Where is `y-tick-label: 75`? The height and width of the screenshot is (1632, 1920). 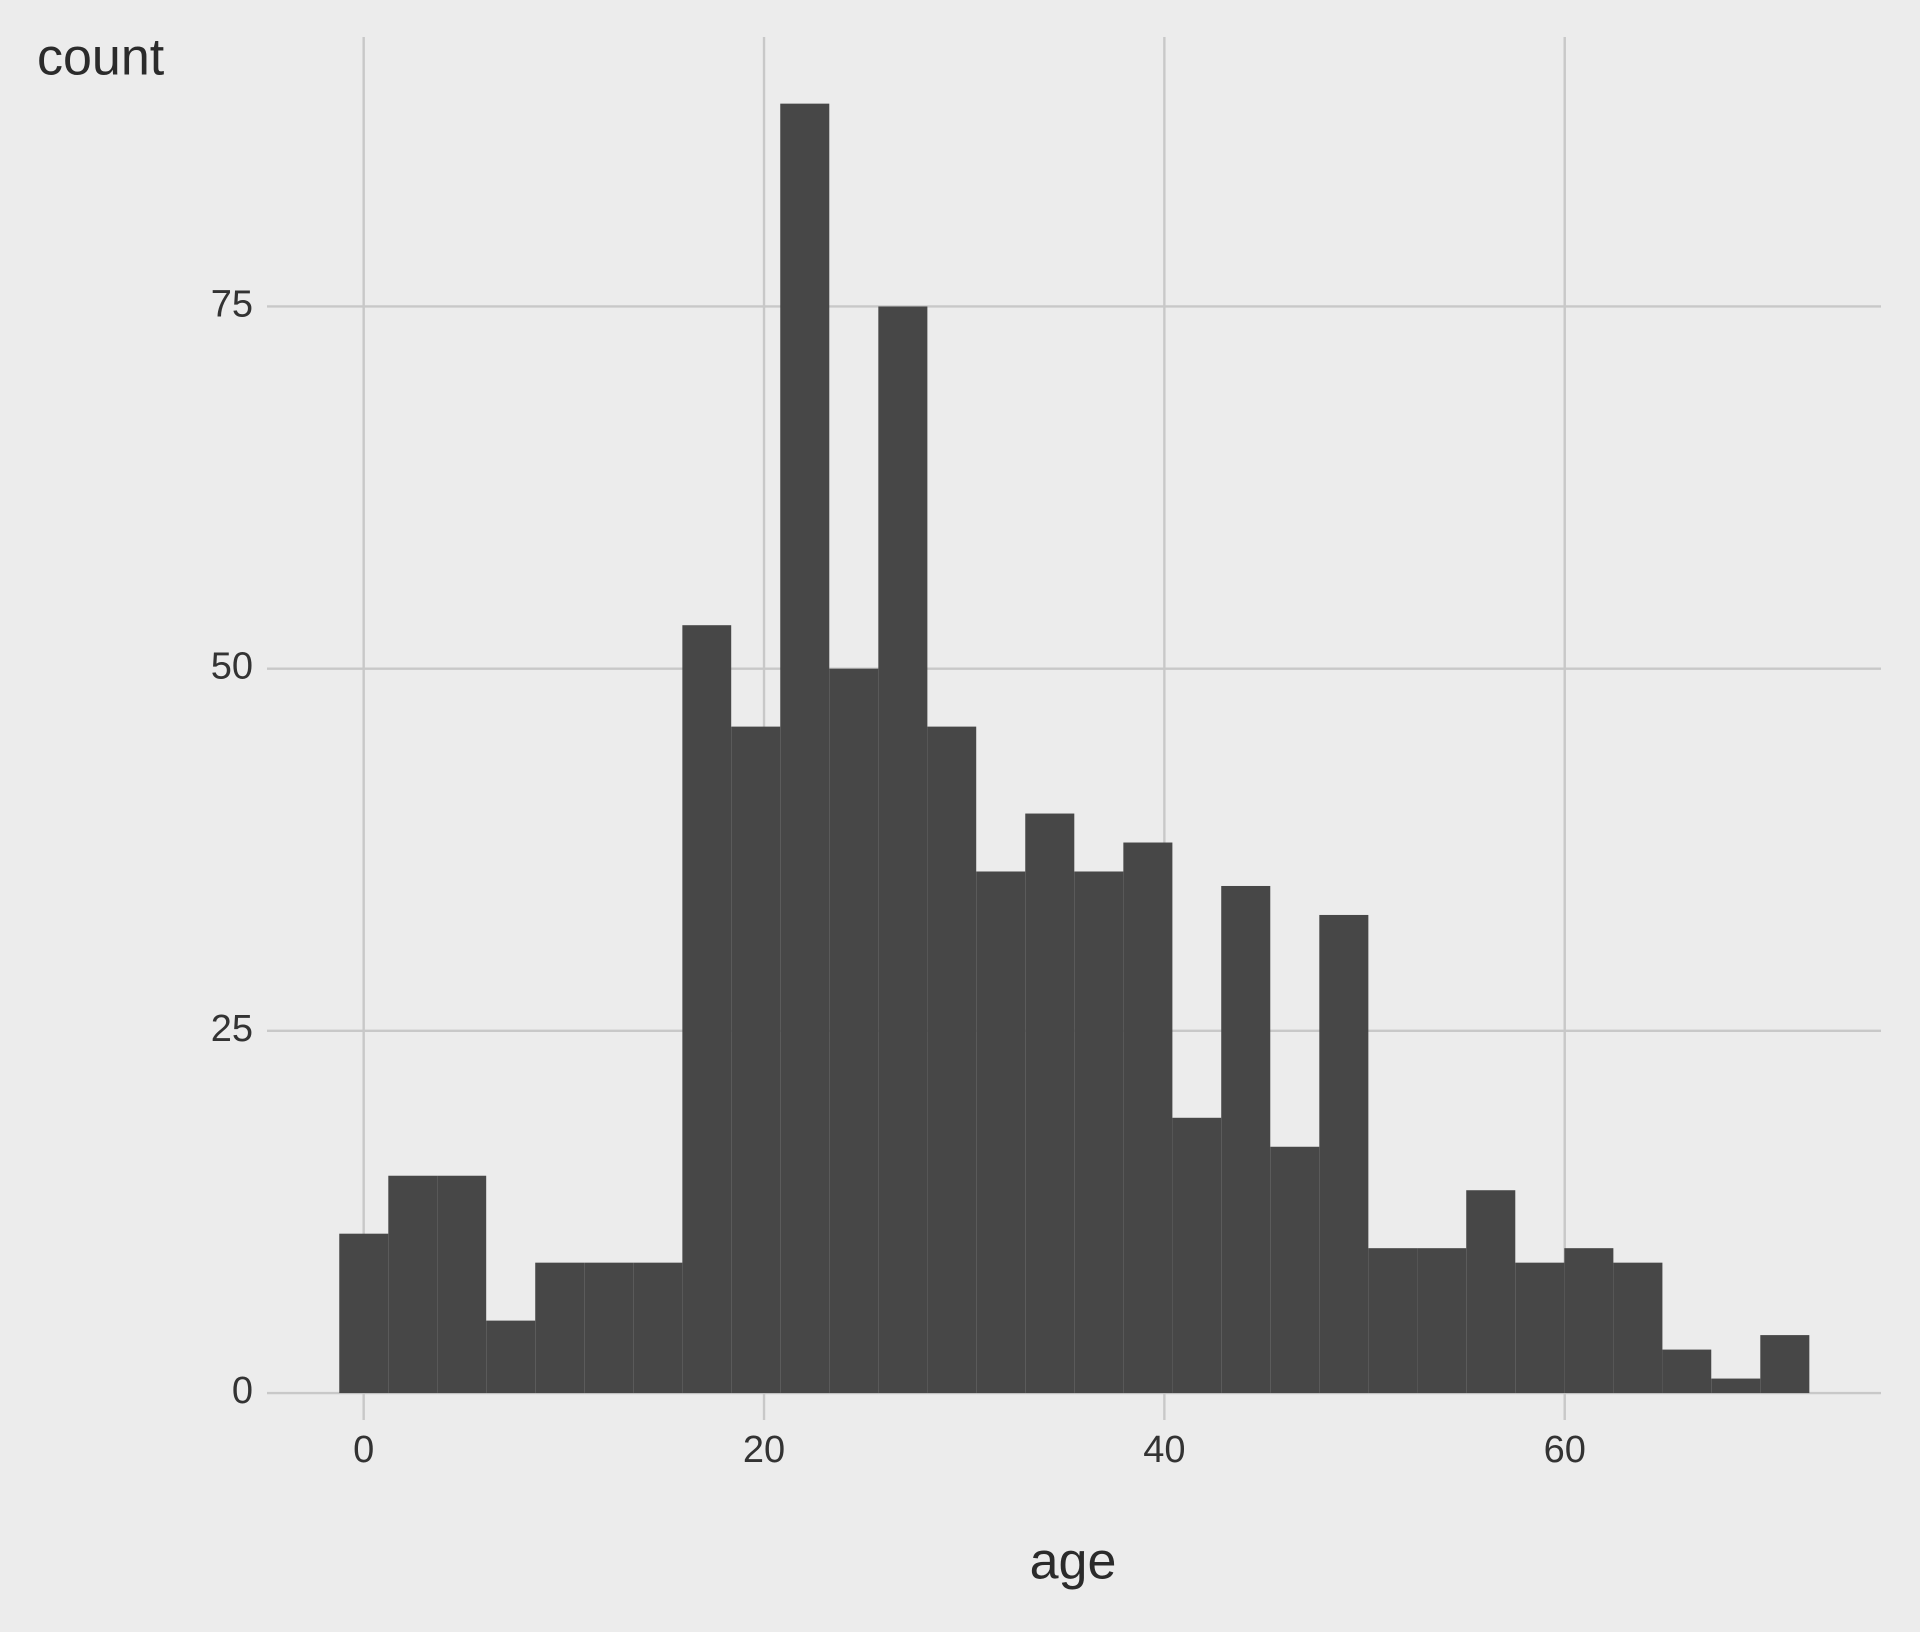
y-tick-label: 75 is located at coordinates (232, 305).